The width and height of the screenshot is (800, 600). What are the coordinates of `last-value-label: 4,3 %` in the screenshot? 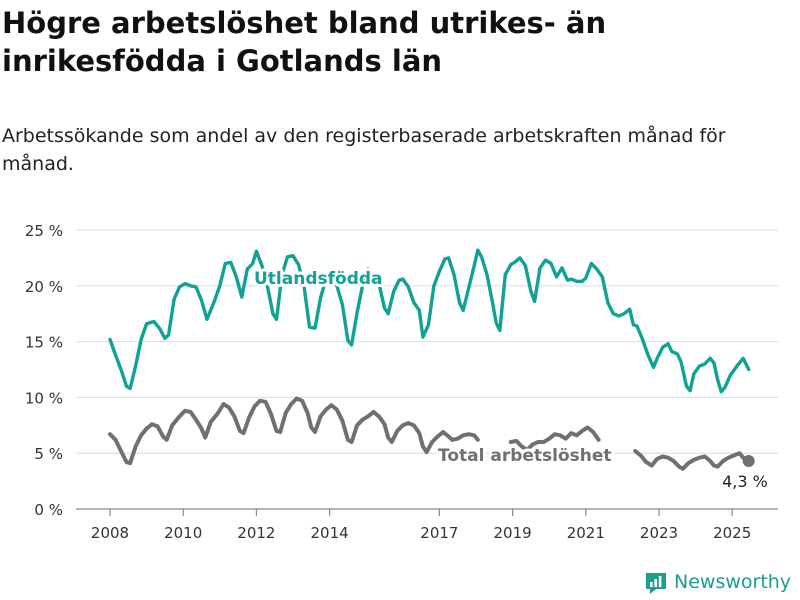 It's located at (745, 481).